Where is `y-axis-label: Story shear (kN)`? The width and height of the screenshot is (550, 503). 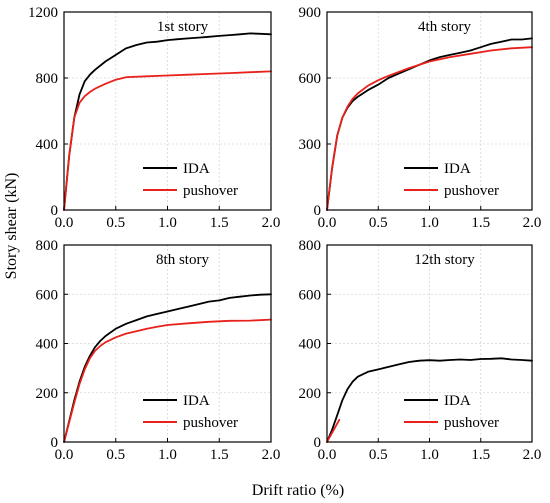 y-axis-label: Story shear (kN) is located at coordinates (11, 226).